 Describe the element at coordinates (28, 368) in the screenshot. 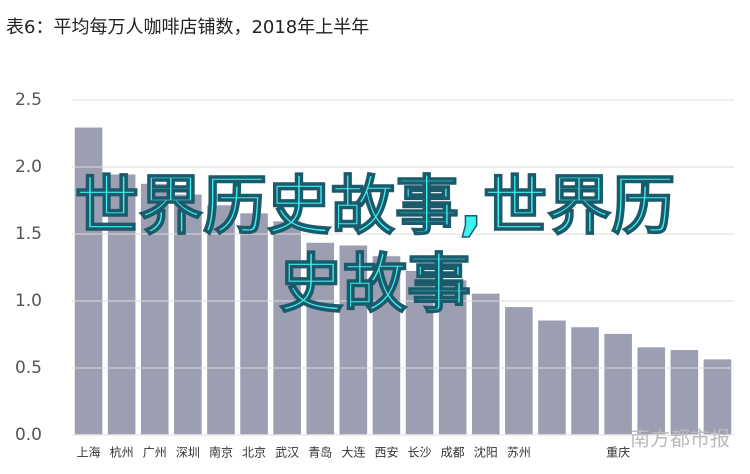

I see `y-tick-label: 0.5` at that location.